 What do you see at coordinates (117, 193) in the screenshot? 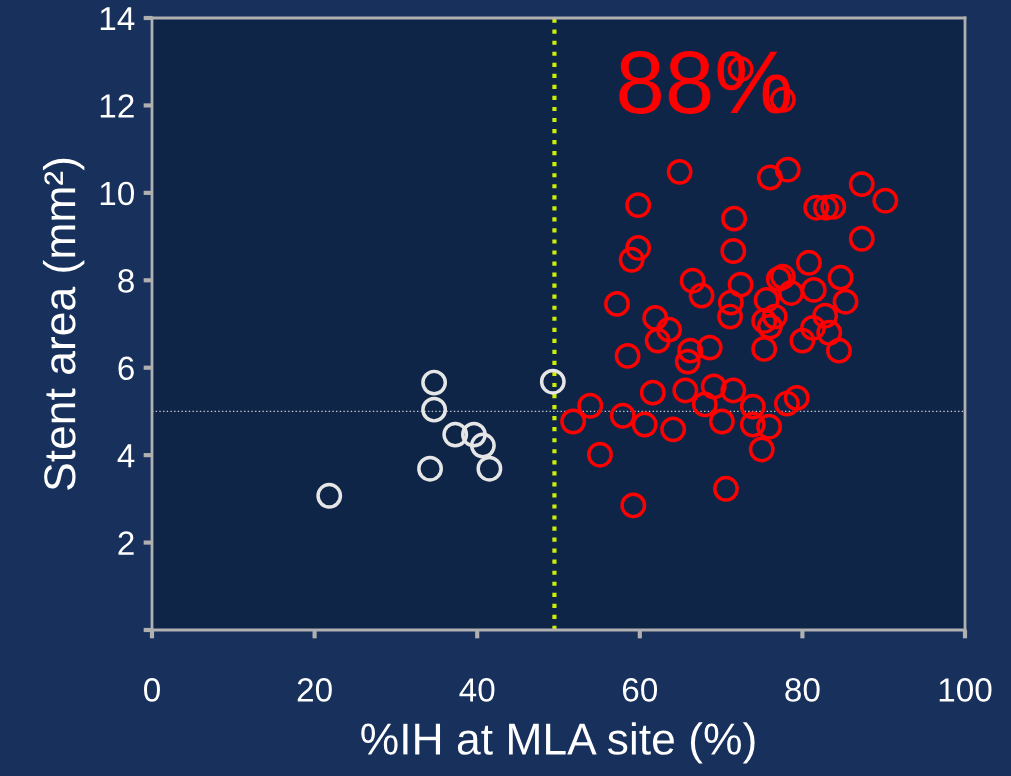
I see `y-tick-label: 10` at bounding box center [117, 193].